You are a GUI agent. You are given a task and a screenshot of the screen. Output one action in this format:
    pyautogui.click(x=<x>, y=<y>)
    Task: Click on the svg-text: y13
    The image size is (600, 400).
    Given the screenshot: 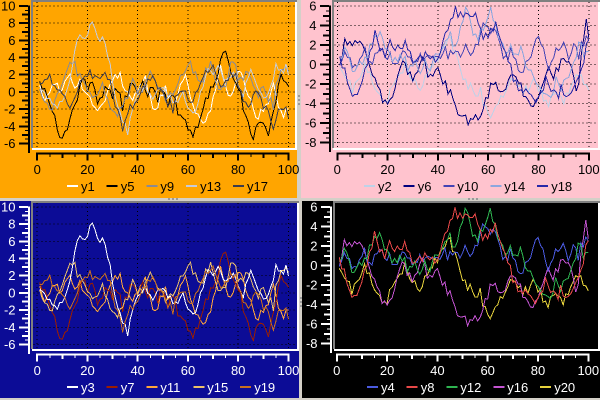 What is the action you would take?
    pyautogui.click(x=210, y=186)
    